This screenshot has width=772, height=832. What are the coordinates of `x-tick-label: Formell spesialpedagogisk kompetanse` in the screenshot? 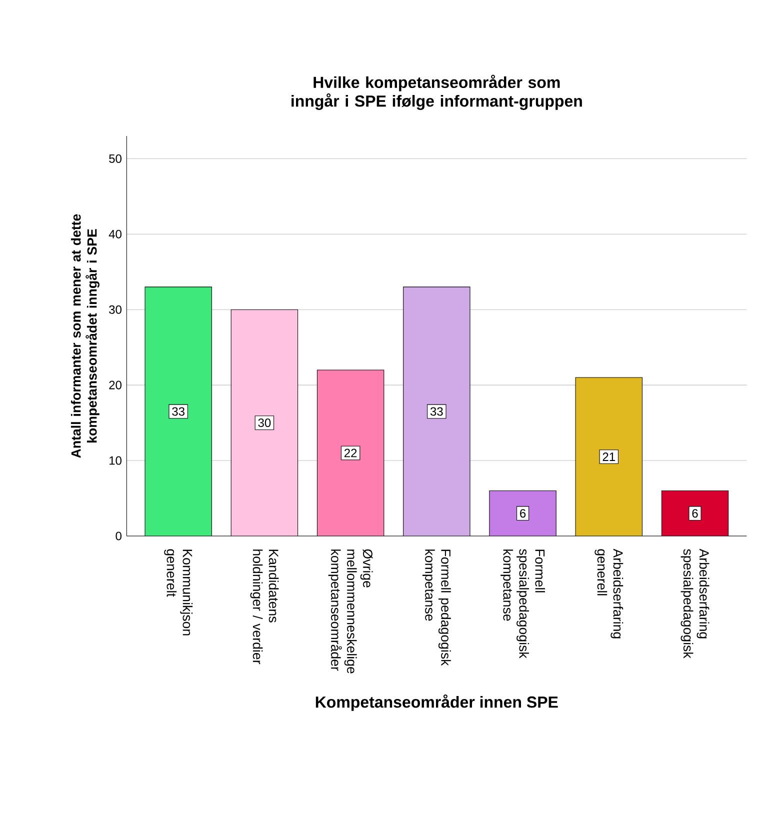 It's located at (522, 603).